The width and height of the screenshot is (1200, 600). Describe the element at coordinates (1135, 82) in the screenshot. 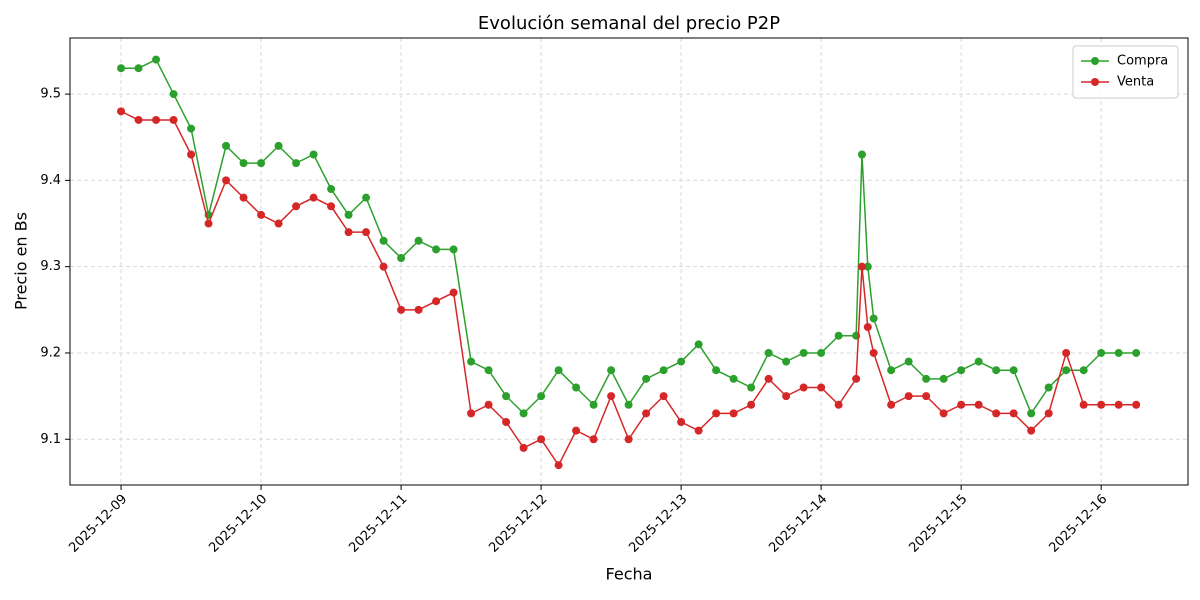

I see `legend-label: Venta` at that location.